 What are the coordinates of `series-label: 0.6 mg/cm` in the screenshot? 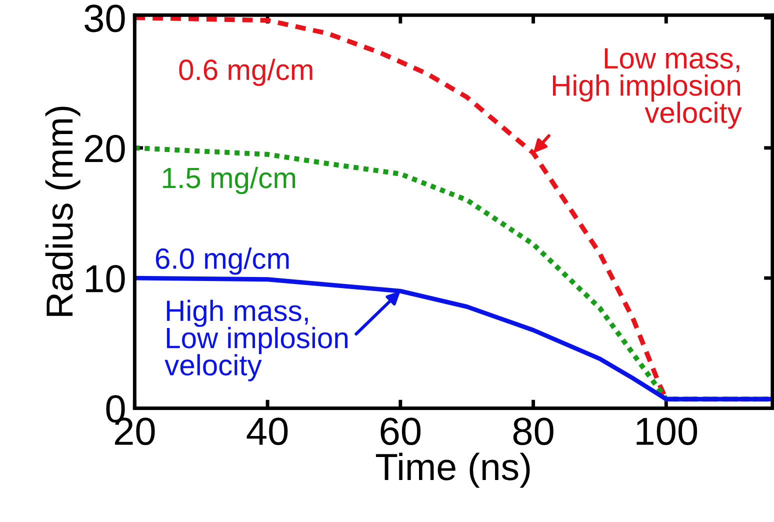 It's located at (245, 72).